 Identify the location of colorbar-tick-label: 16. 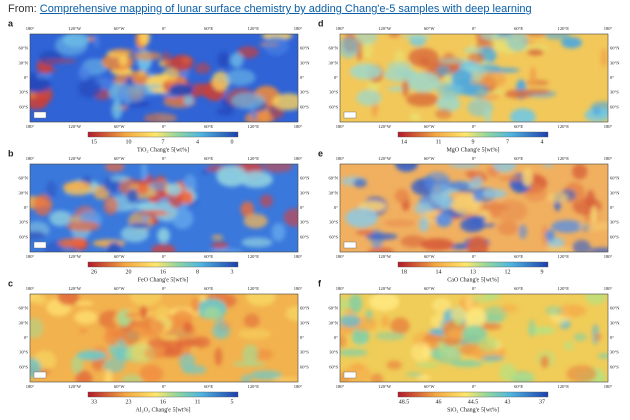
(163, 272).